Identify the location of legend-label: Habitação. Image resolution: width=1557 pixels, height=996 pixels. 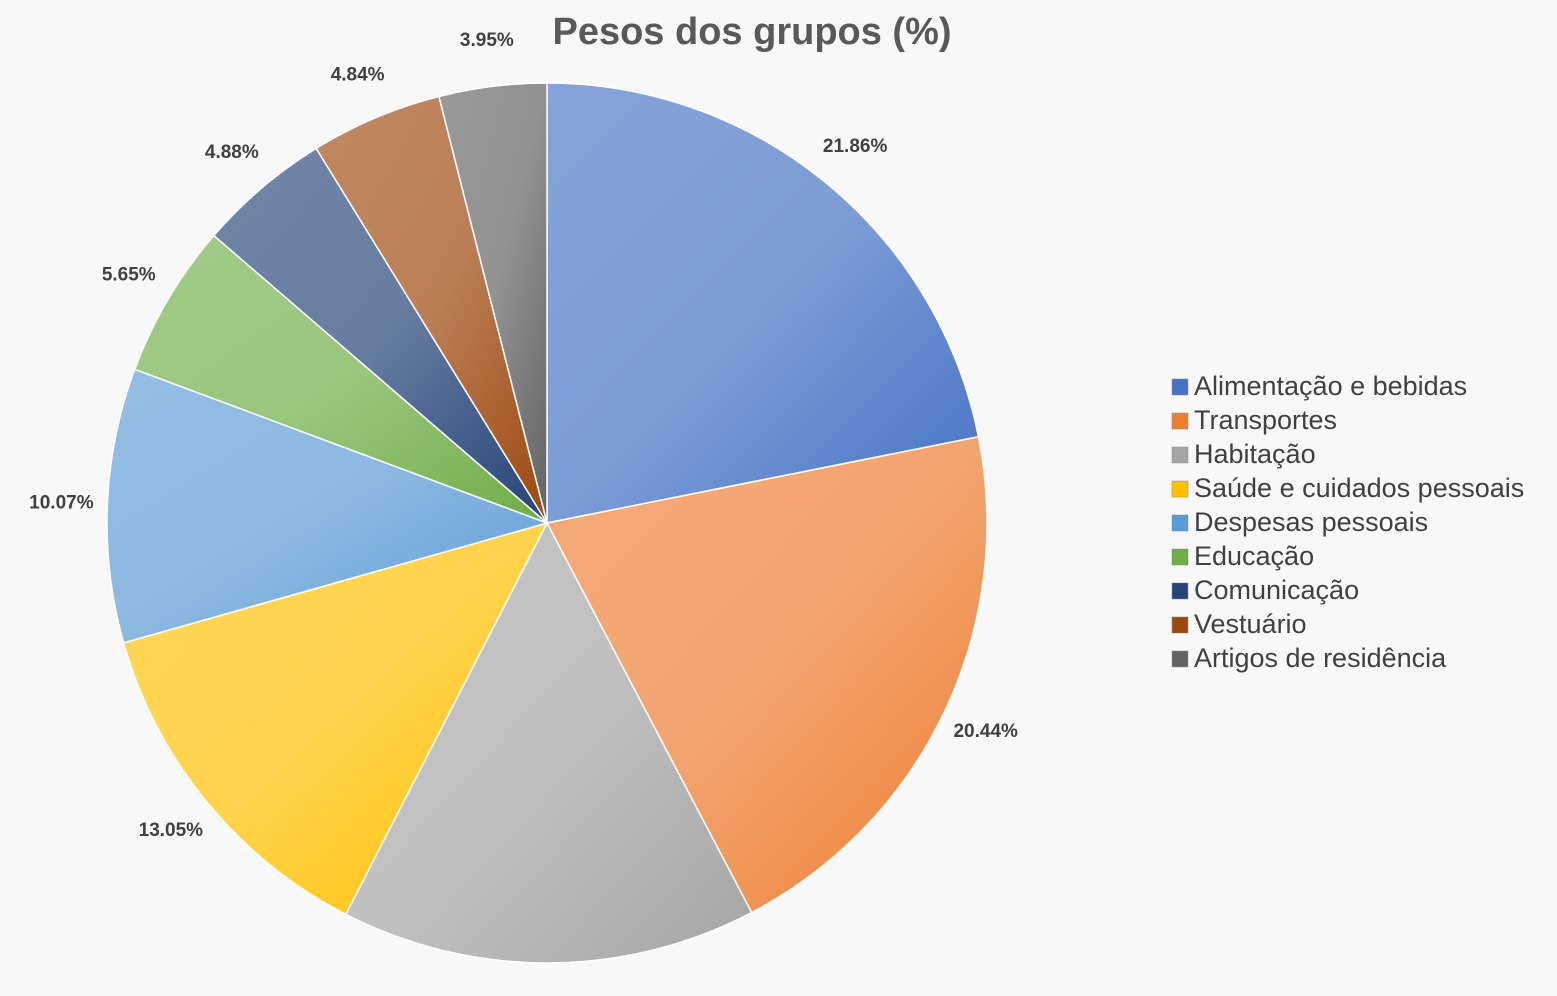
(1255, 454).